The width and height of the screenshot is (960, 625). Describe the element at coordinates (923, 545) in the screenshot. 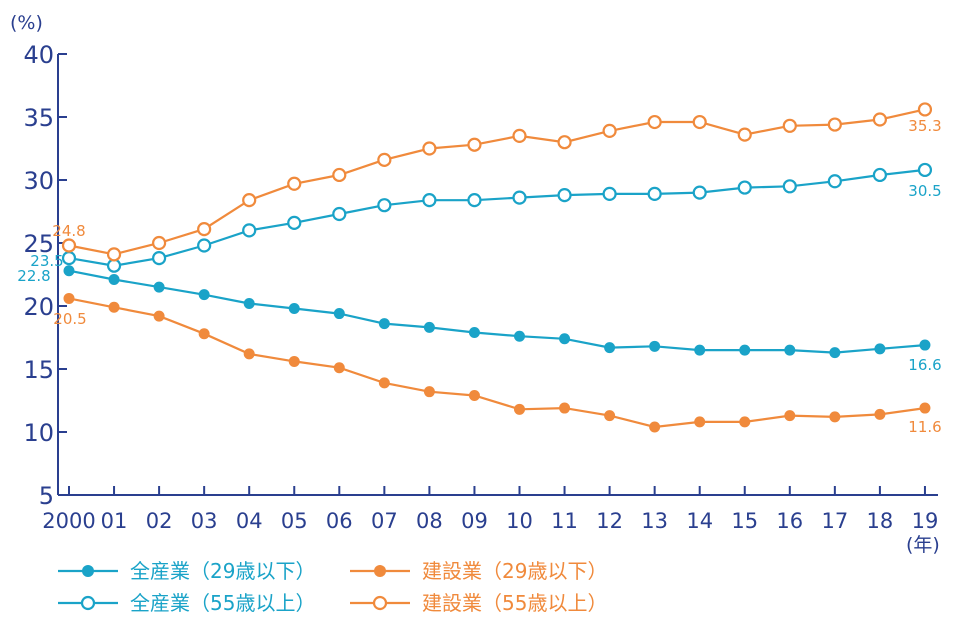

I see `x-axis-unit-label: (年)` at that location.